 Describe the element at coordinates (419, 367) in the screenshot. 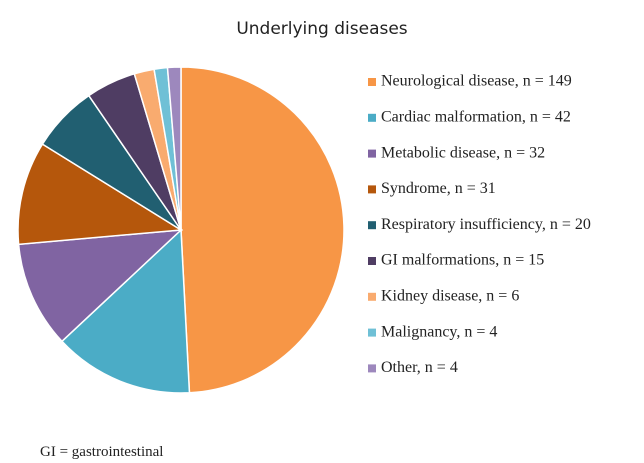

I see `legend-label: Other, n = 4` at that location.